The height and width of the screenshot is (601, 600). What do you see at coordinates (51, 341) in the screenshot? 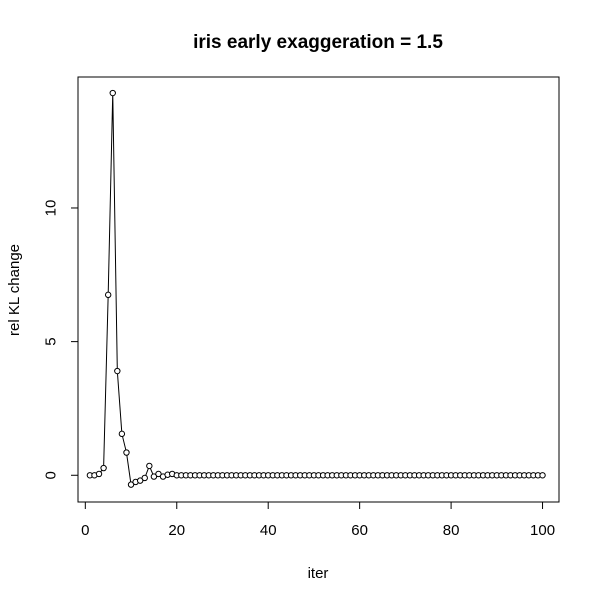
I see `y-tick-label: 5` at bounding box center [51, 341].